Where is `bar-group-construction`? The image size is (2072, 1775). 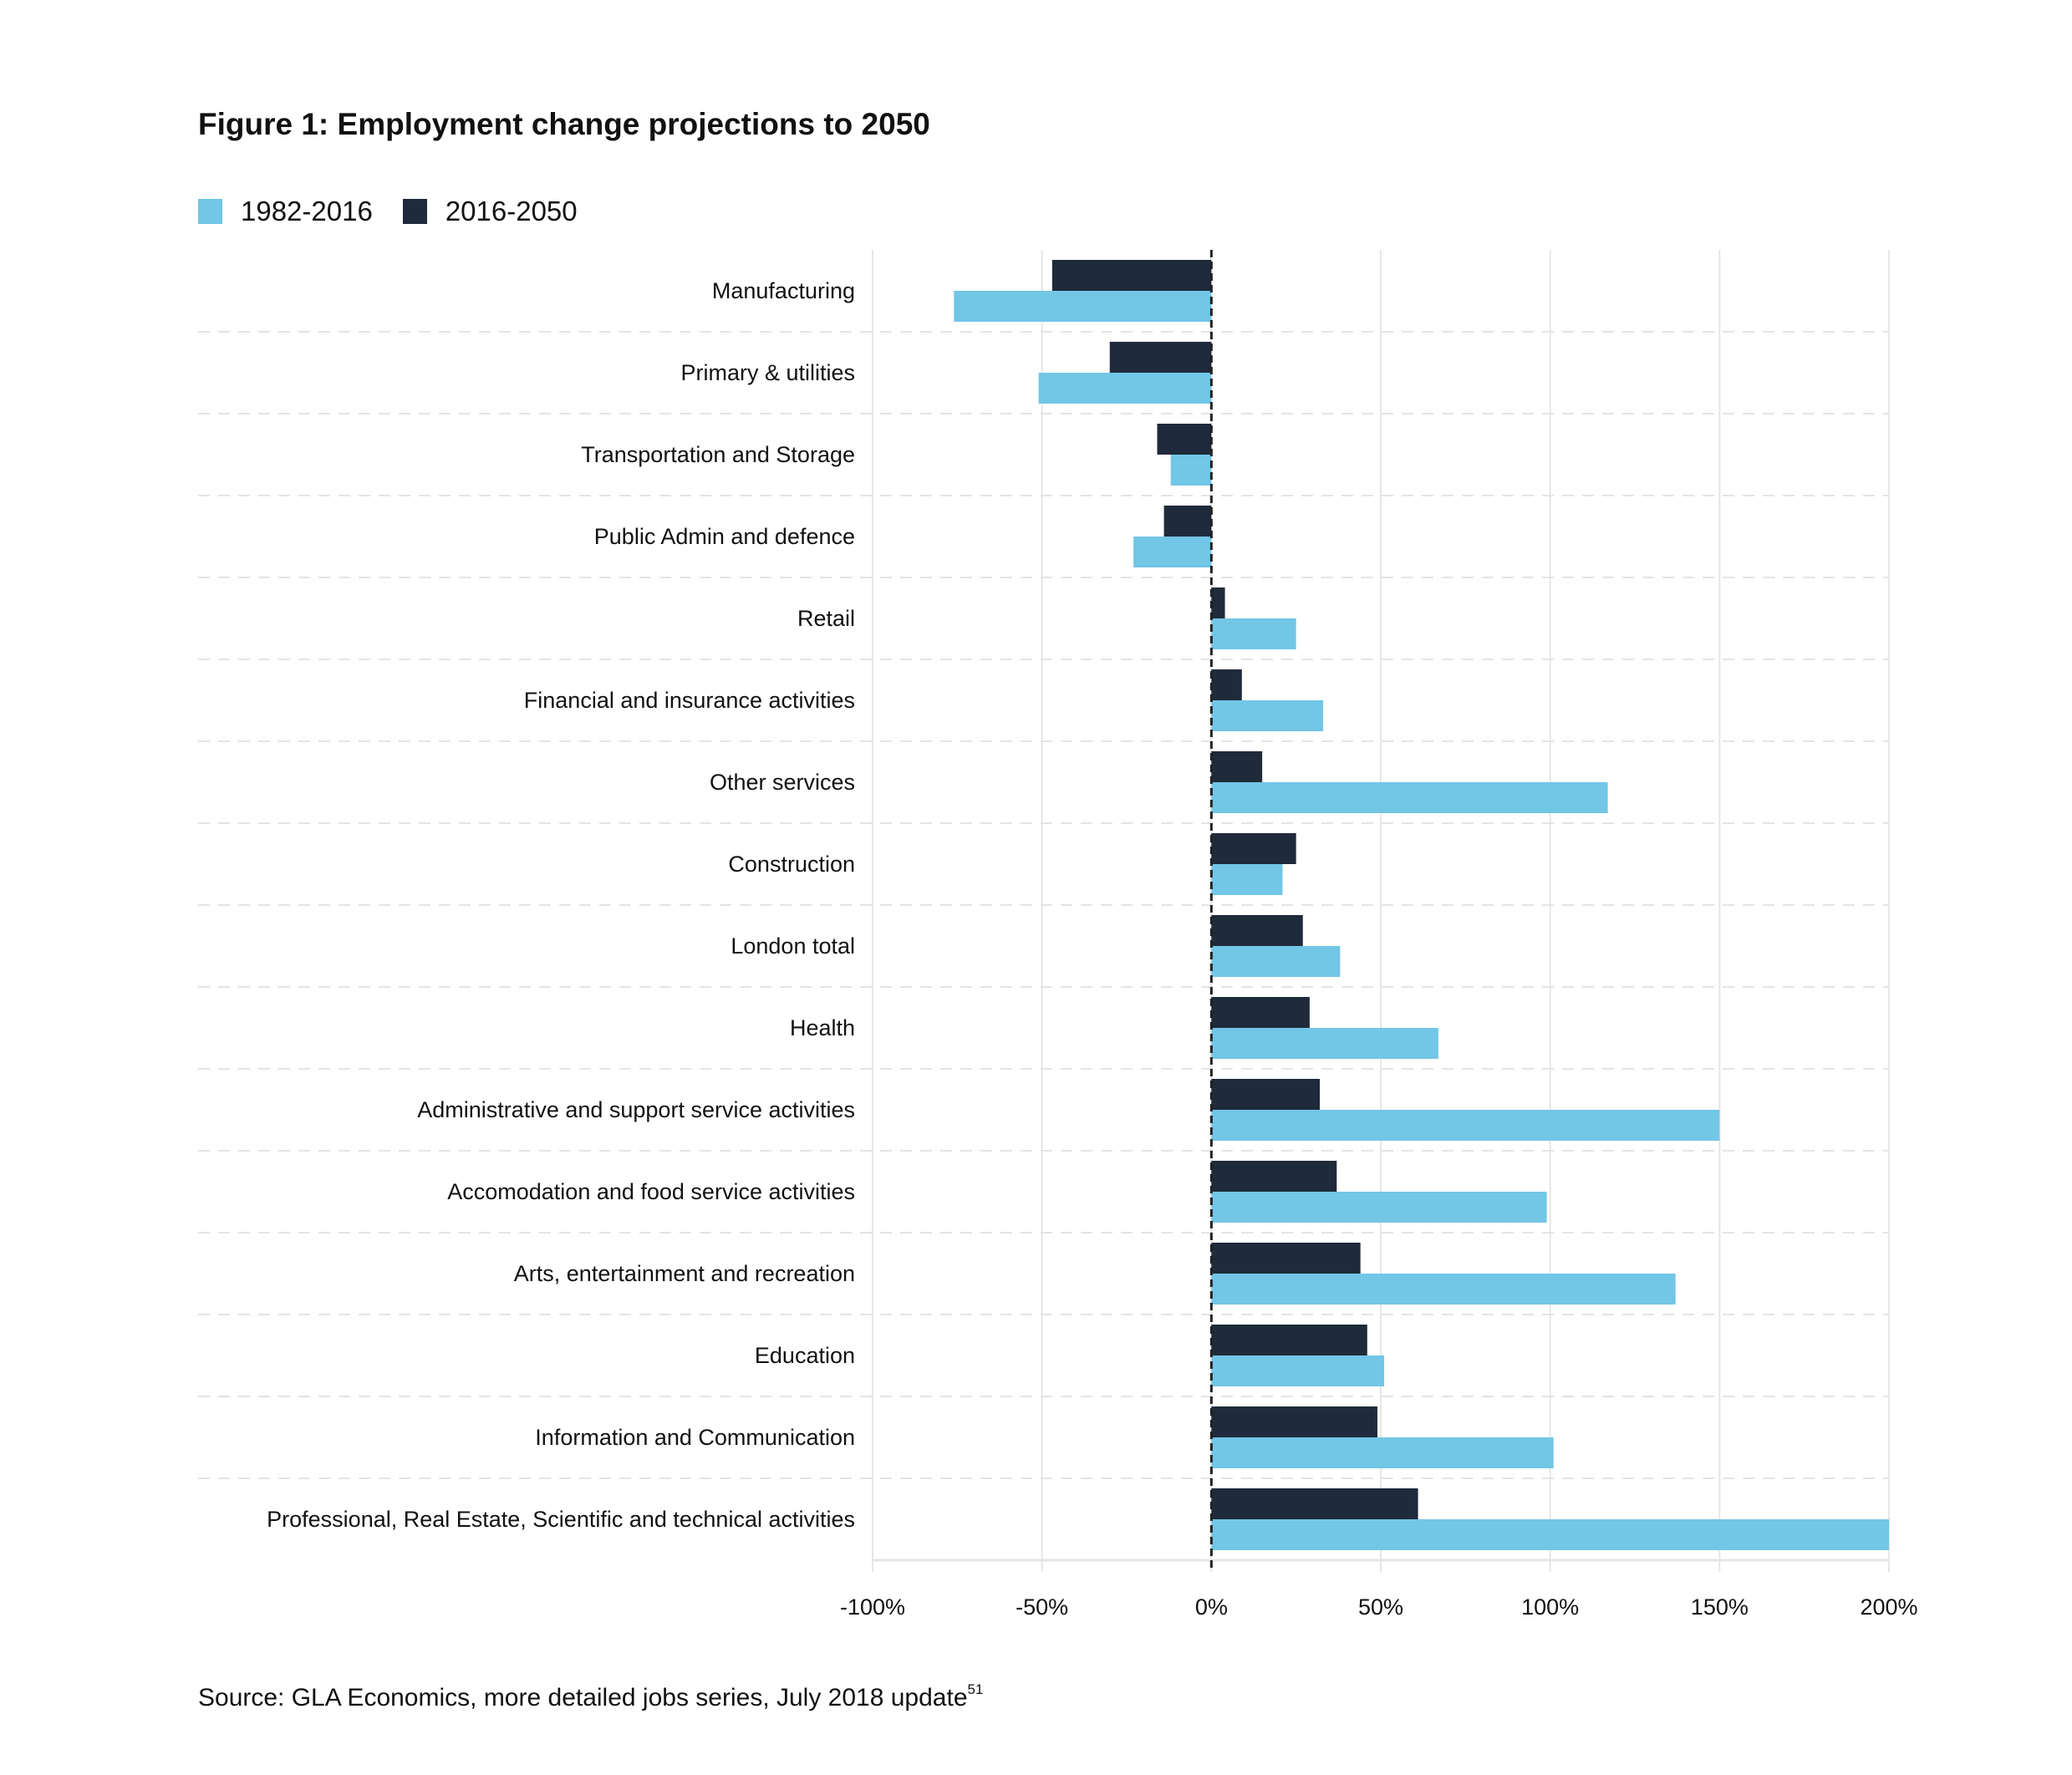
bar-group-construction is located at coordinates (1253, 864).